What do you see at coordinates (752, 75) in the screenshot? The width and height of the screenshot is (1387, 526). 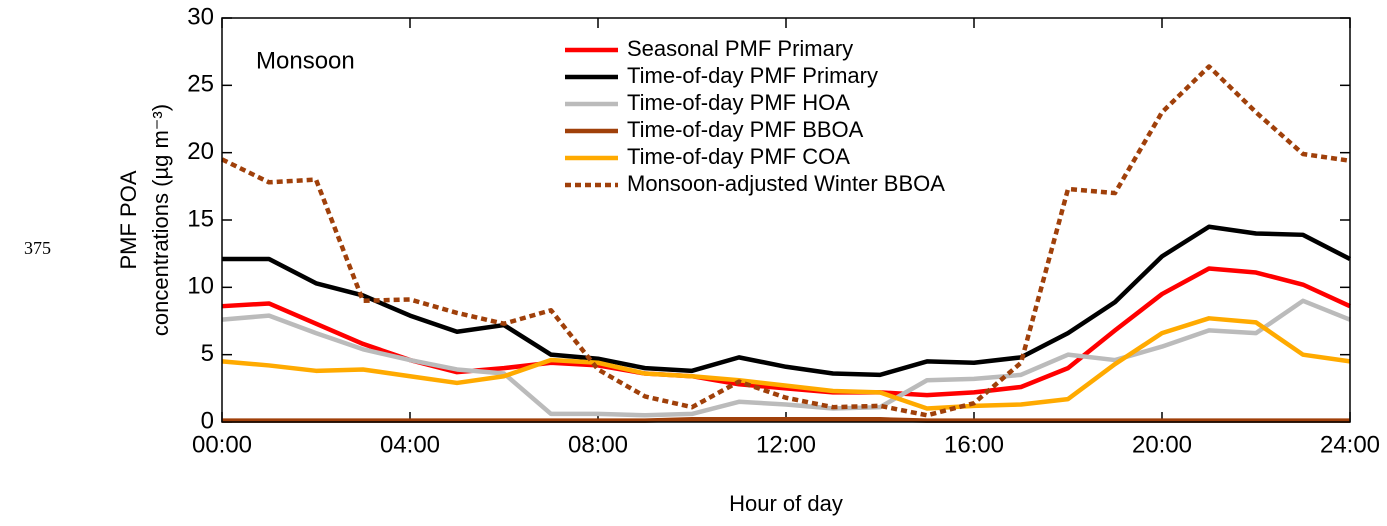 I see `legend-label: Time-of-day PMF Primary` at bounding box center [752, 75].